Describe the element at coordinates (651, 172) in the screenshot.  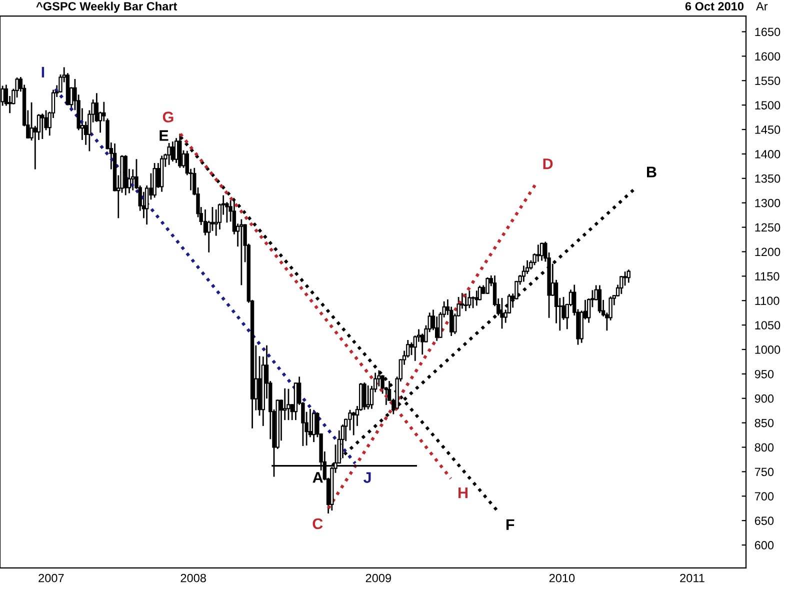
I see `annotation: B` at that location.